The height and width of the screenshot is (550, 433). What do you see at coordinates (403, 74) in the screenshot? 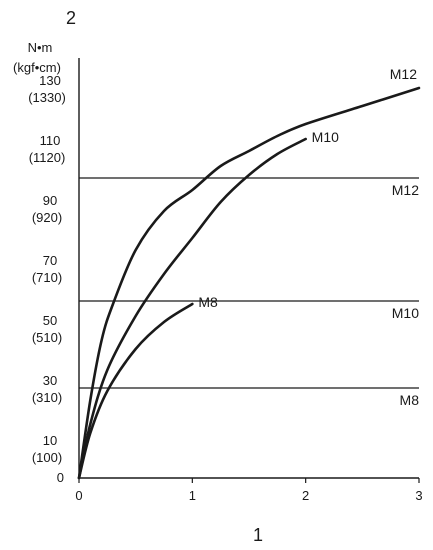
I see `curve-label-m12: M12` at bounding box center [403, 74].